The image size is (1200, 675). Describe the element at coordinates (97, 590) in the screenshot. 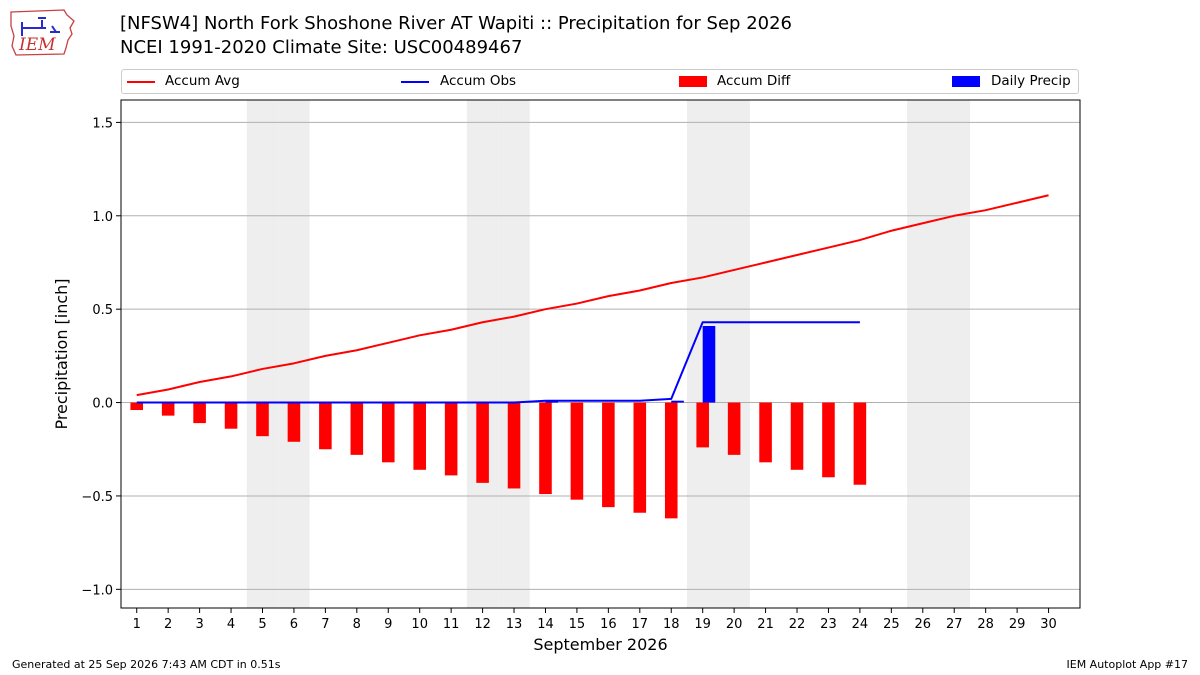

I see `y-tick-label-0: −1.0` at that location.